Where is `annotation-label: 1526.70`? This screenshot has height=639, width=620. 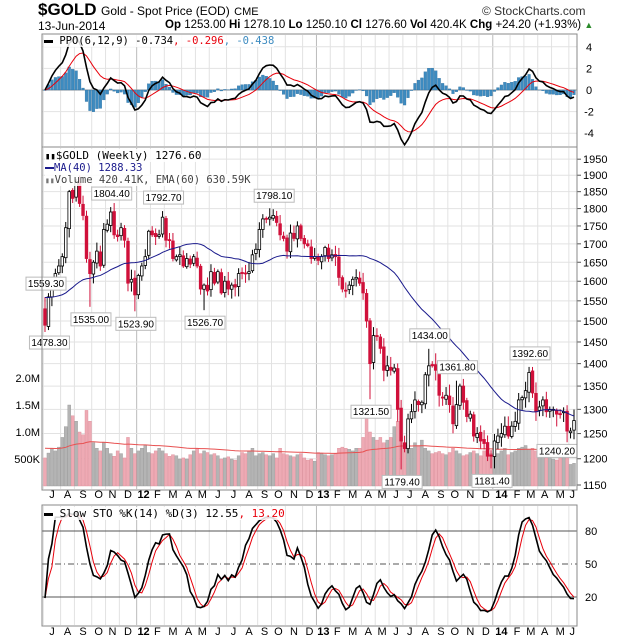
annotation-label: 1526.70 is located at coordinates (205, 323).